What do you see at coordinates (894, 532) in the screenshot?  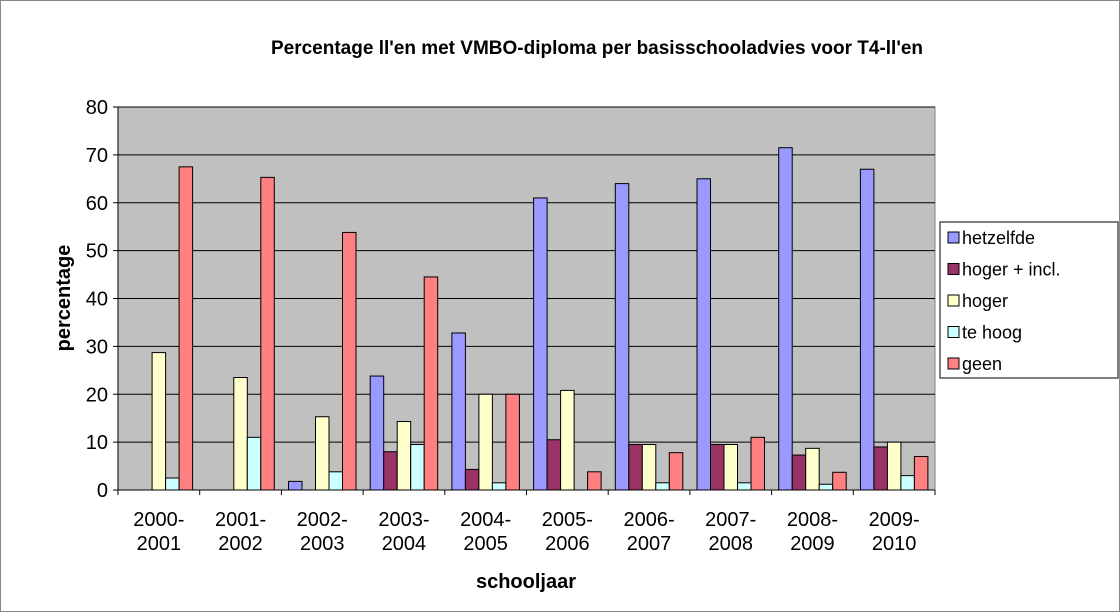 I see `x-tick-label: 2009-2010` at bounding box center [894, 532].